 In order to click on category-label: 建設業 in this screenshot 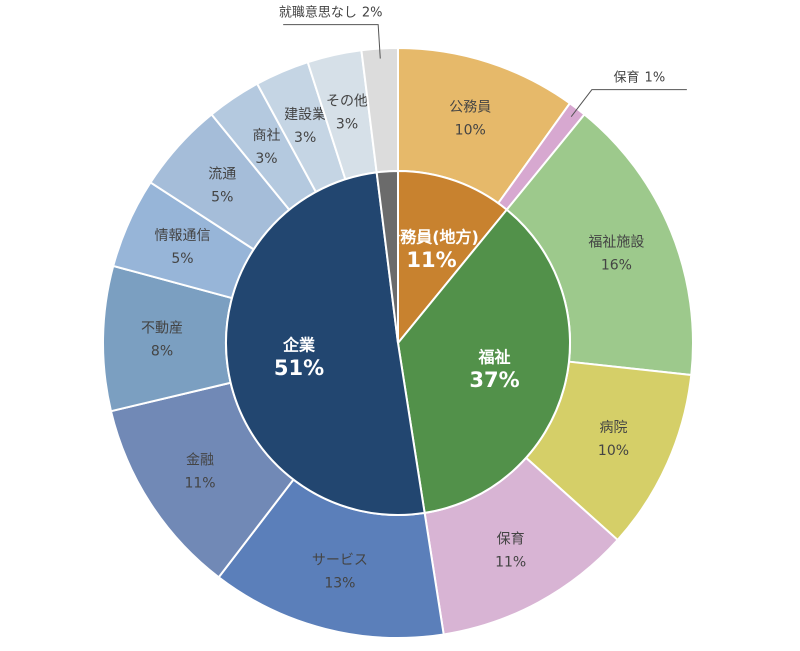, I will do `click(305, 115)`.